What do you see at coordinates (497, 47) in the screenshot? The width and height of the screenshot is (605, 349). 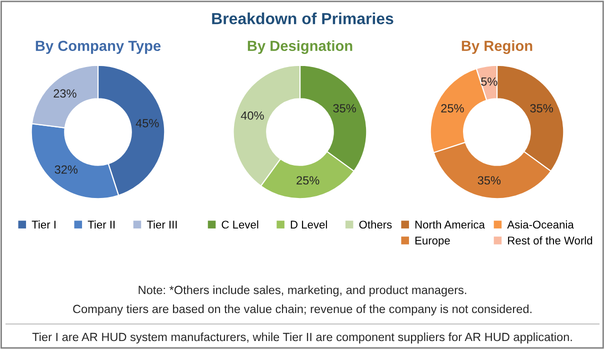 I see `chart-title: By Region` at bounding box center [497, 47].